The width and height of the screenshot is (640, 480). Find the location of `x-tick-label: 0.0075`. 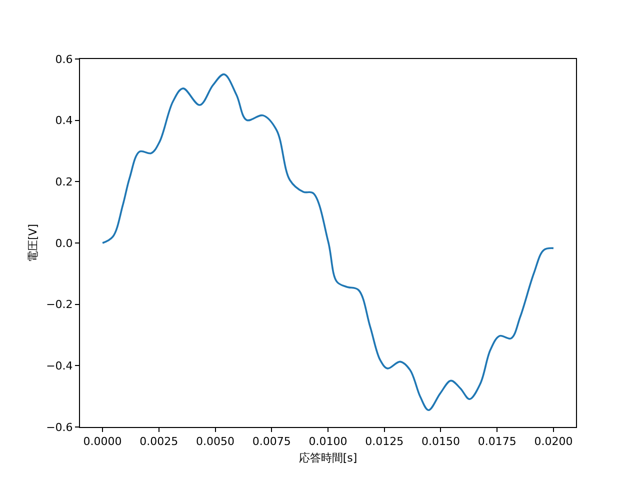

x-tick-label: 0.0075 is located at coordinates (271, 441).